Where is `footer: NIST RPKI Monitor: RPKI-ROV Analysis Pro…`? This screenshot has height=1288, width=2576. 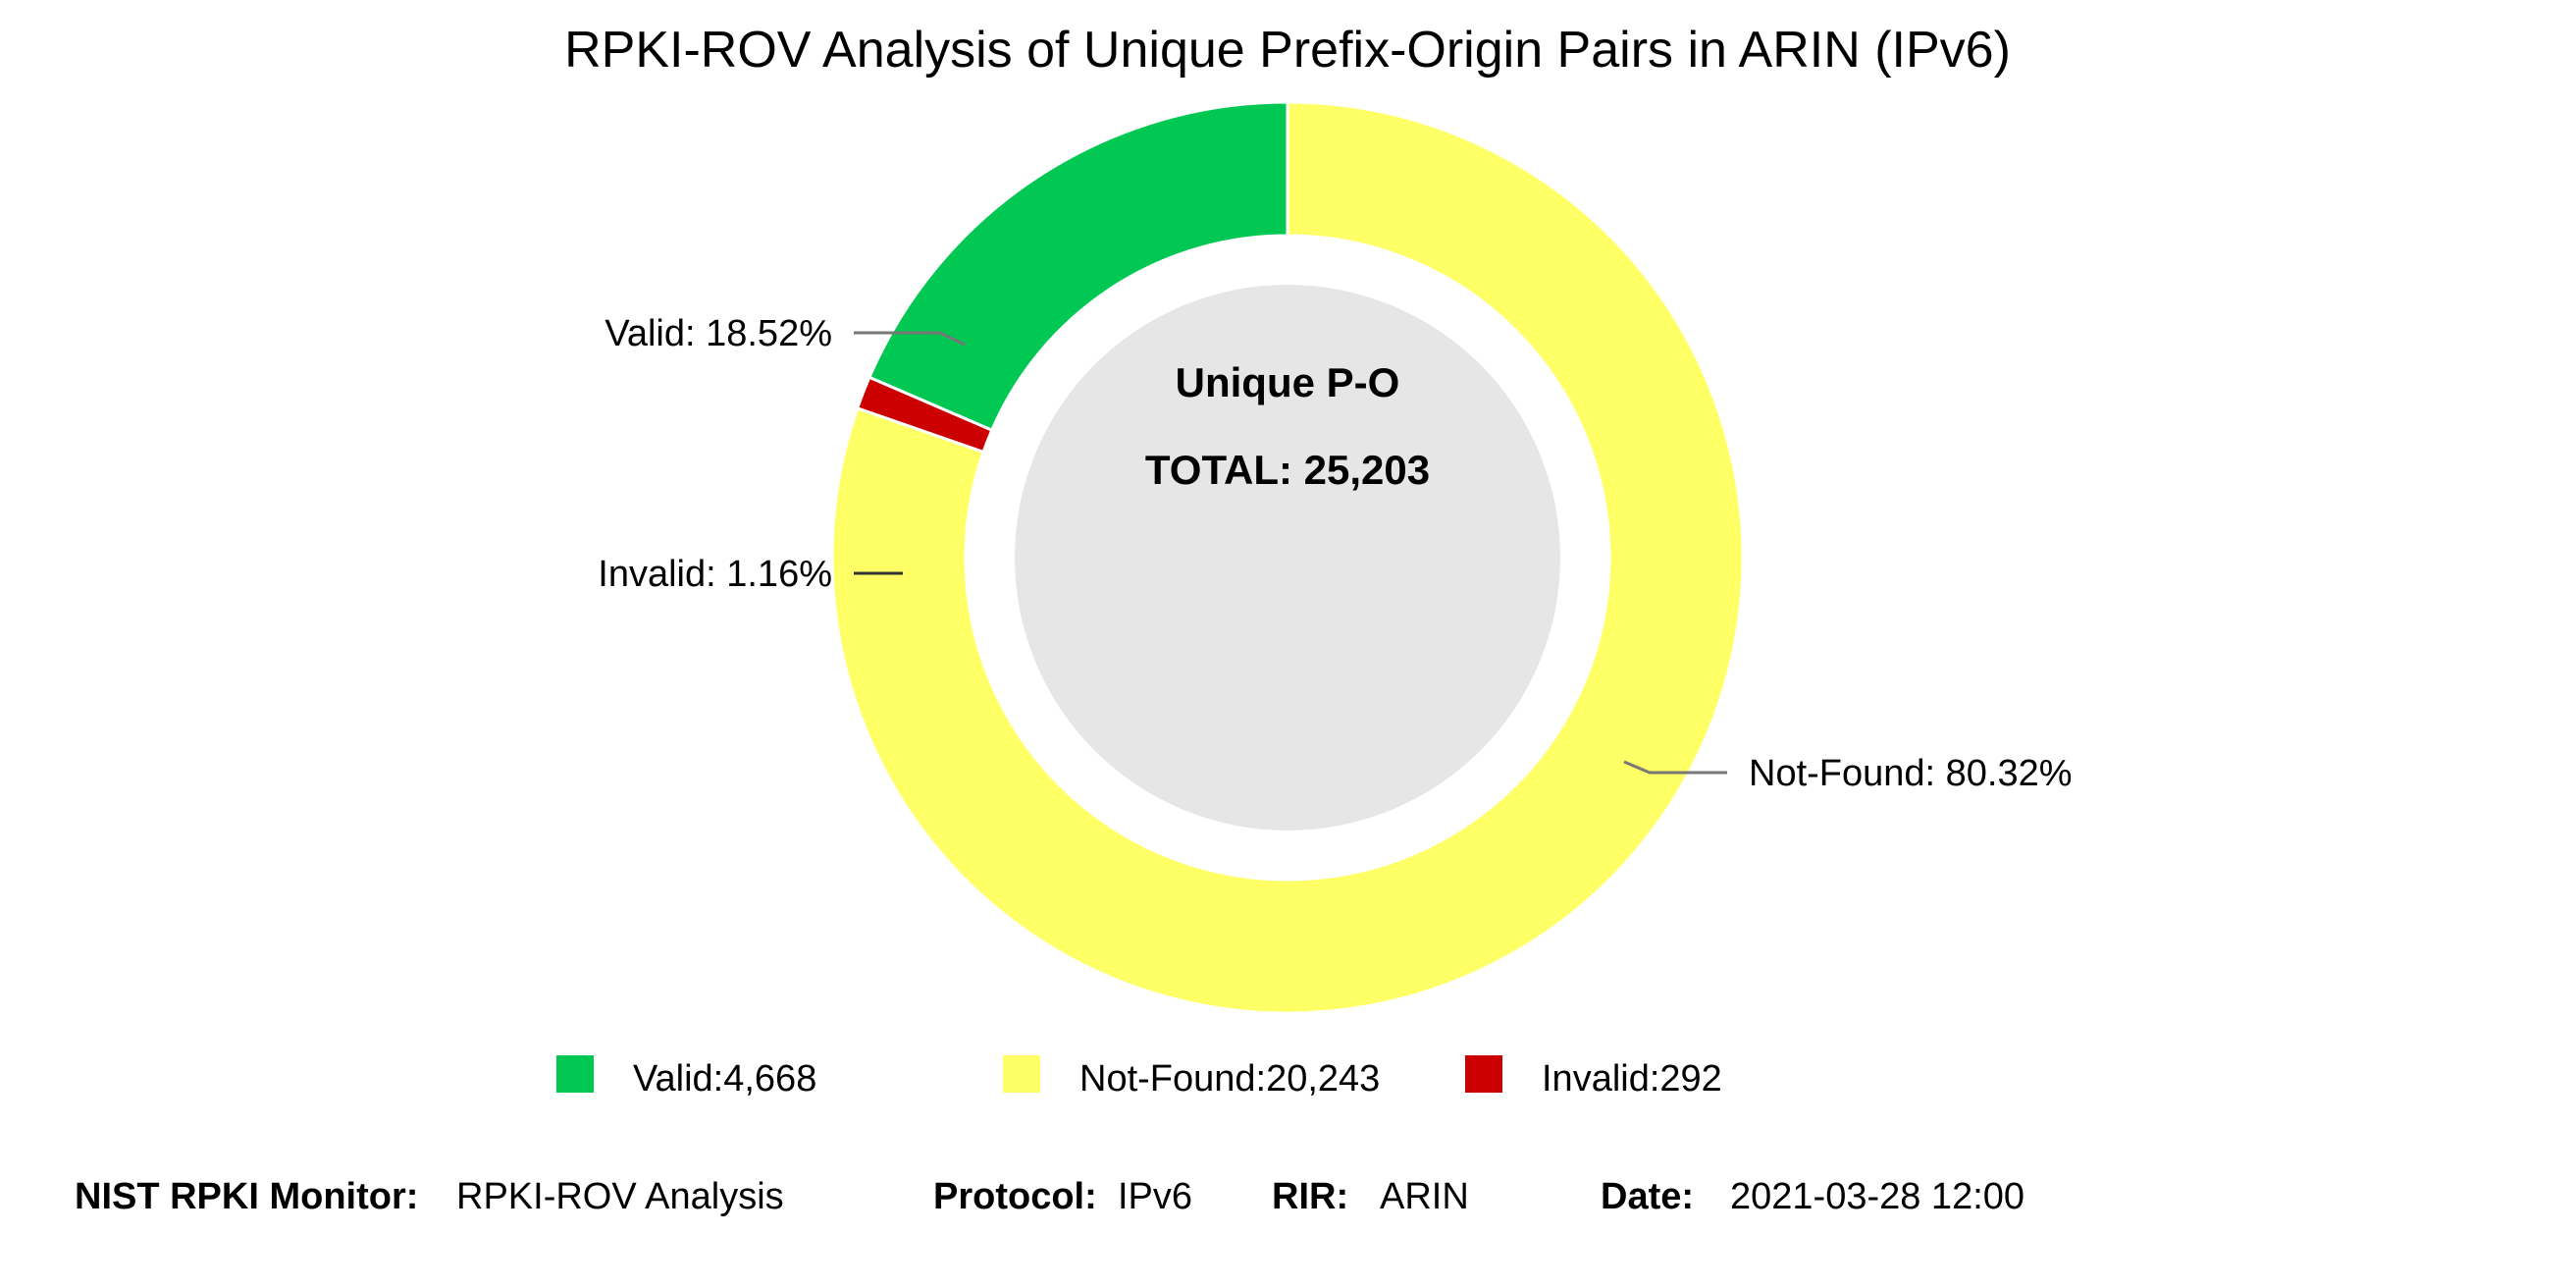
footer: NIST RPKI Monitor: RPKI-ROV Analysis Pro… is located at coordinates (1288, 1200).